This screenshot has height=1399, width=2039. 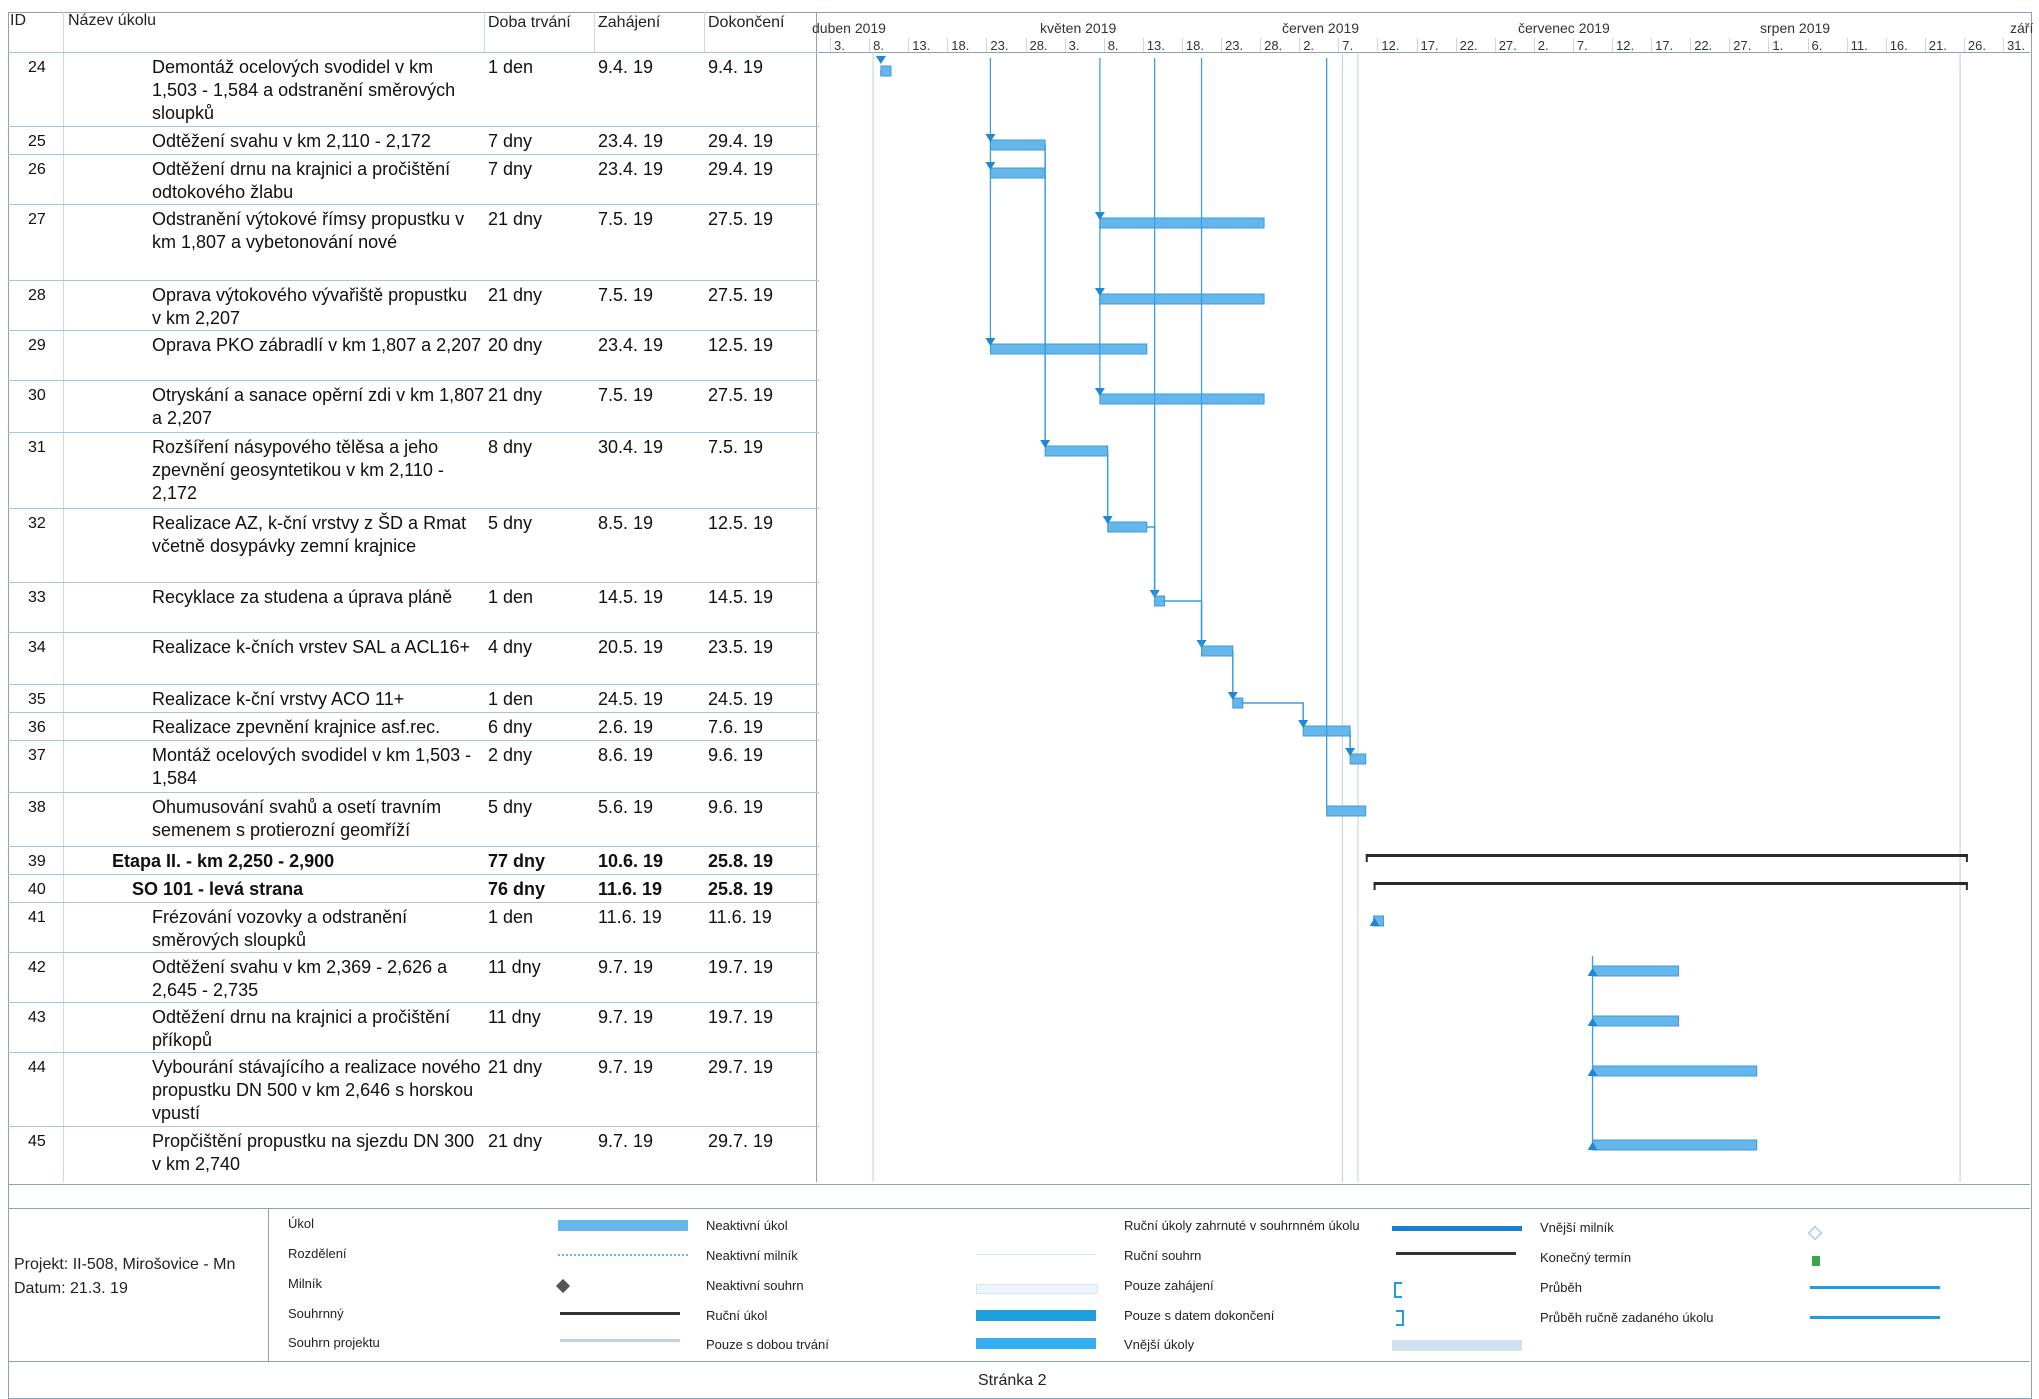 I want to click on legend-swatch-manual-included, so click(x=1457, y=1228).